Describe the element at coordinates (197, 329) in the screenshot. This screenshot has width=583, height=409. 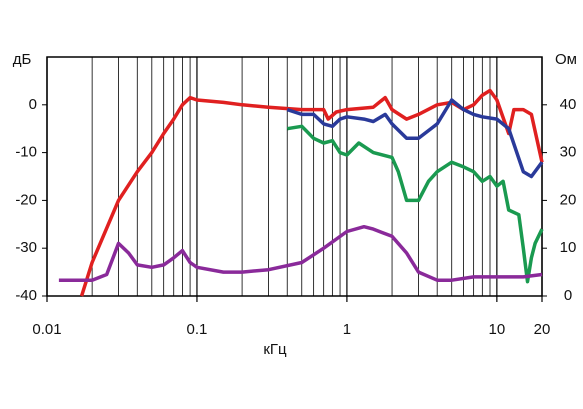
I see `x-tick-label: 0.1` at that location.